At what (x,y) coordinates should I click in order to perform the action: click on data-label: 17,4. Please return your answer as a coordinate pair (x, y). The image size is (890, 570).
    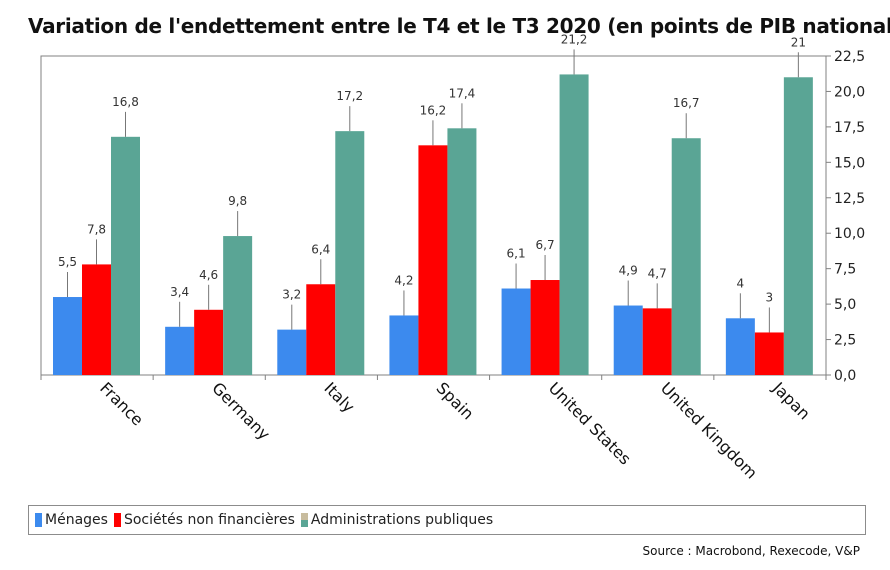
    Looking at the image, I should click on (462, 93).